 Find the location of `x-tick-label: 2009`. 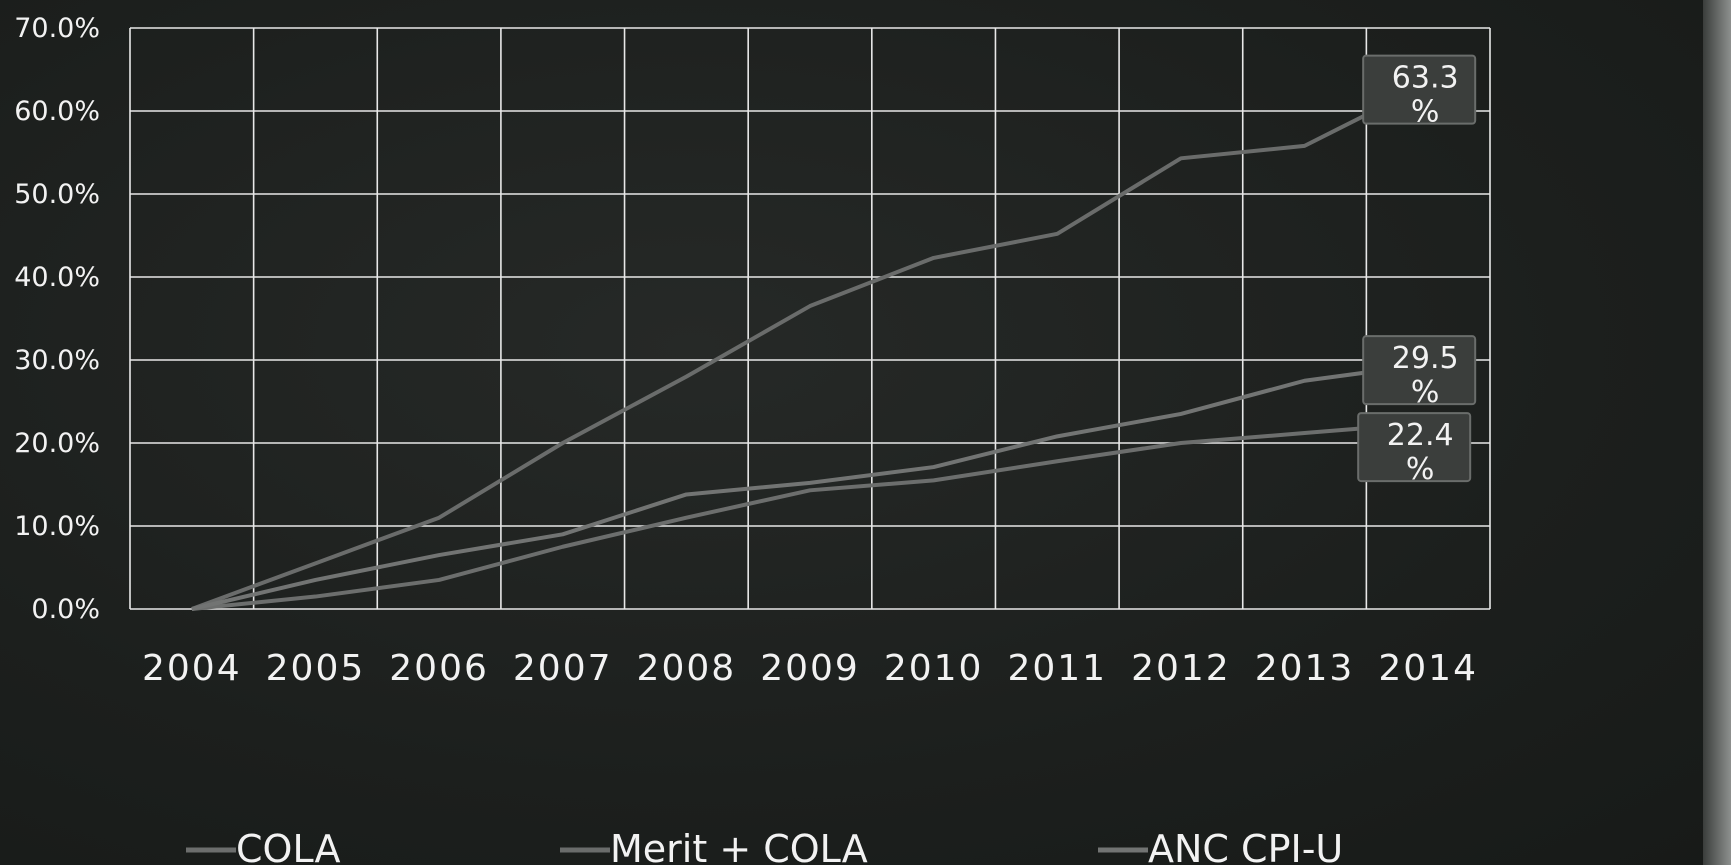

x-tick-label: 2009 is located at coordinates (810, 668).